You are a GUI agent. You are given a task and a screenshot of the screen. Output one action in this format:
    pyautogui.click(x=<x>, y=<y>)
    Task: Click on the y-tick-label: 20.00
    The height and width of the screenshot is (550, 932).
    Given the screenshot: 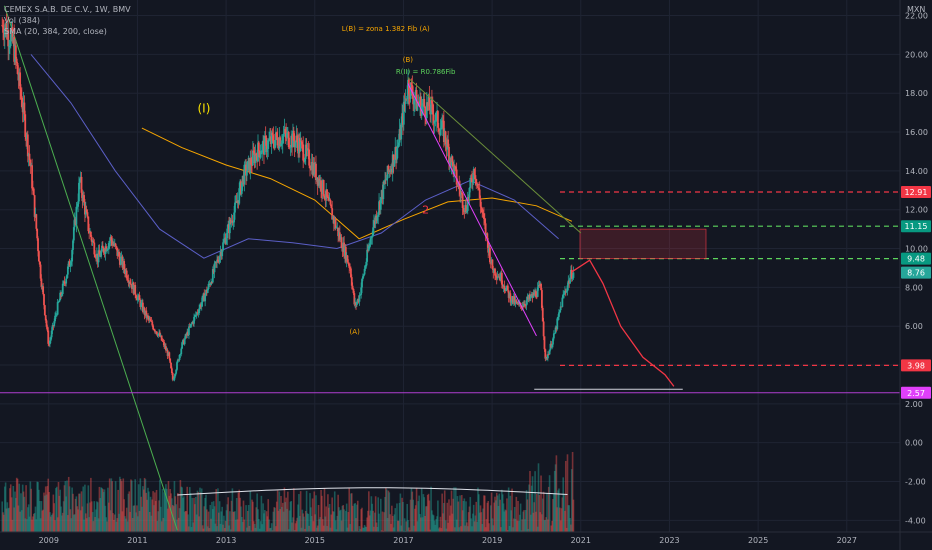 What is the action you would take?
    pyautogui.click(x=916, y=54)
    